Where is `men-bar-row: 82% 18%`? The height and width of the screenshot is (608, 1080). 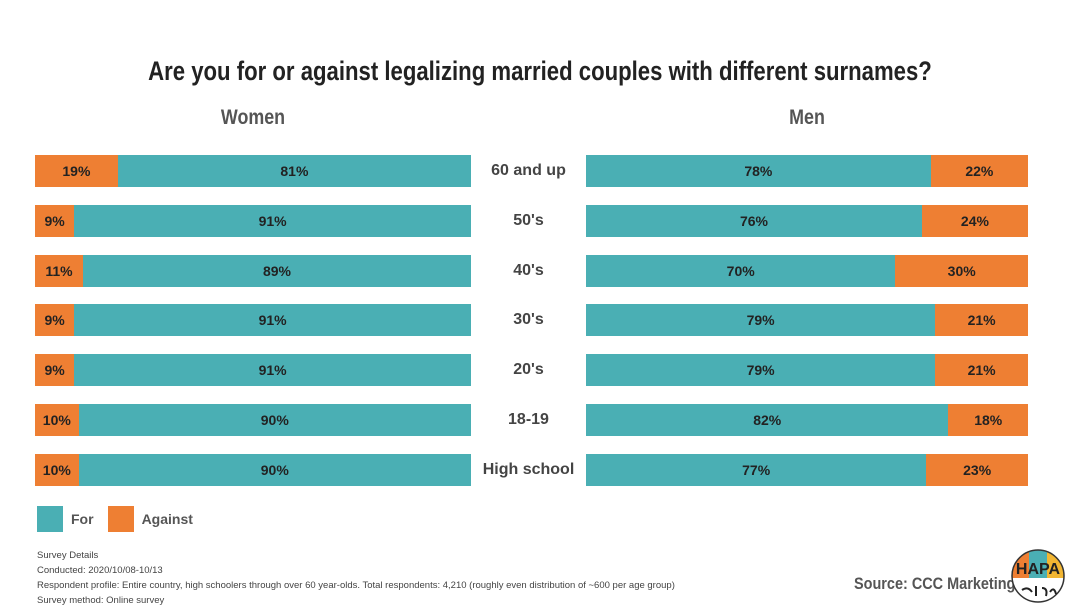
men-bar-row: 82% 18% is located at coordinates (807, 420).